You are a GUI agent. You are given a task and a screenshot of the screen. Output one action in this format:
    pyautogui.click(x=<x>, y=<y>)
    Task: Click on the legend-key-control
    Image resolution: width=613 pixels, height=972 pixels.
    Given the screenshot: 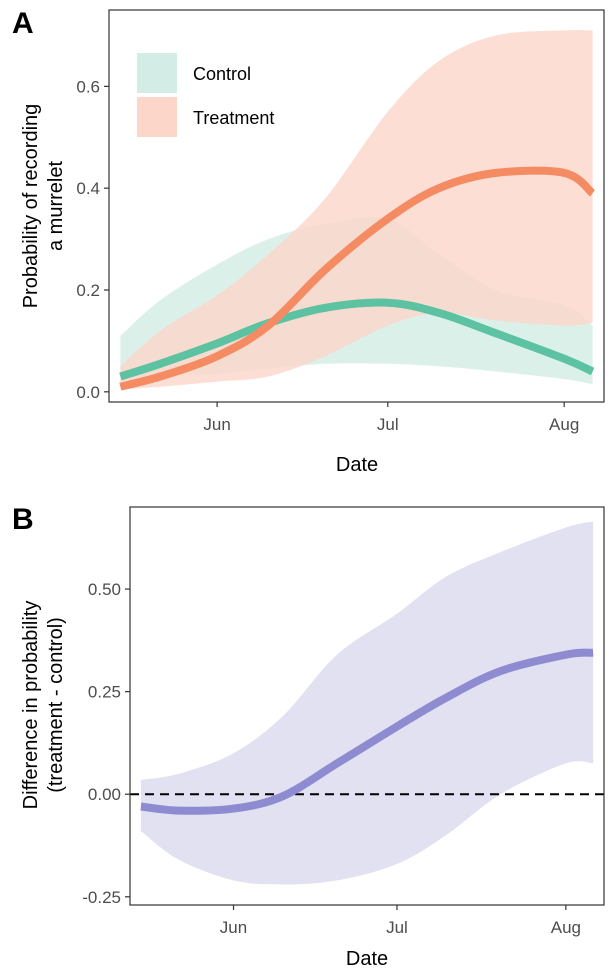 What is the action you would take?
    pyautogui.click(x=157, y=73)
    